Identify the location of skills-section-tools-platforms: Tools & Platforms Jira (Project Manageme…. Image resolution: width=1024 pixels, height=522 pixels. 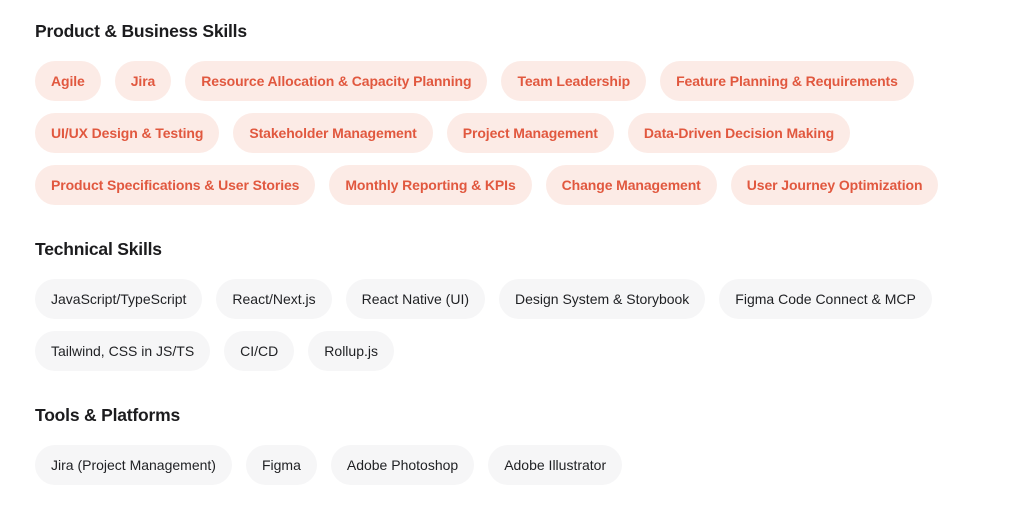
(510, 445).